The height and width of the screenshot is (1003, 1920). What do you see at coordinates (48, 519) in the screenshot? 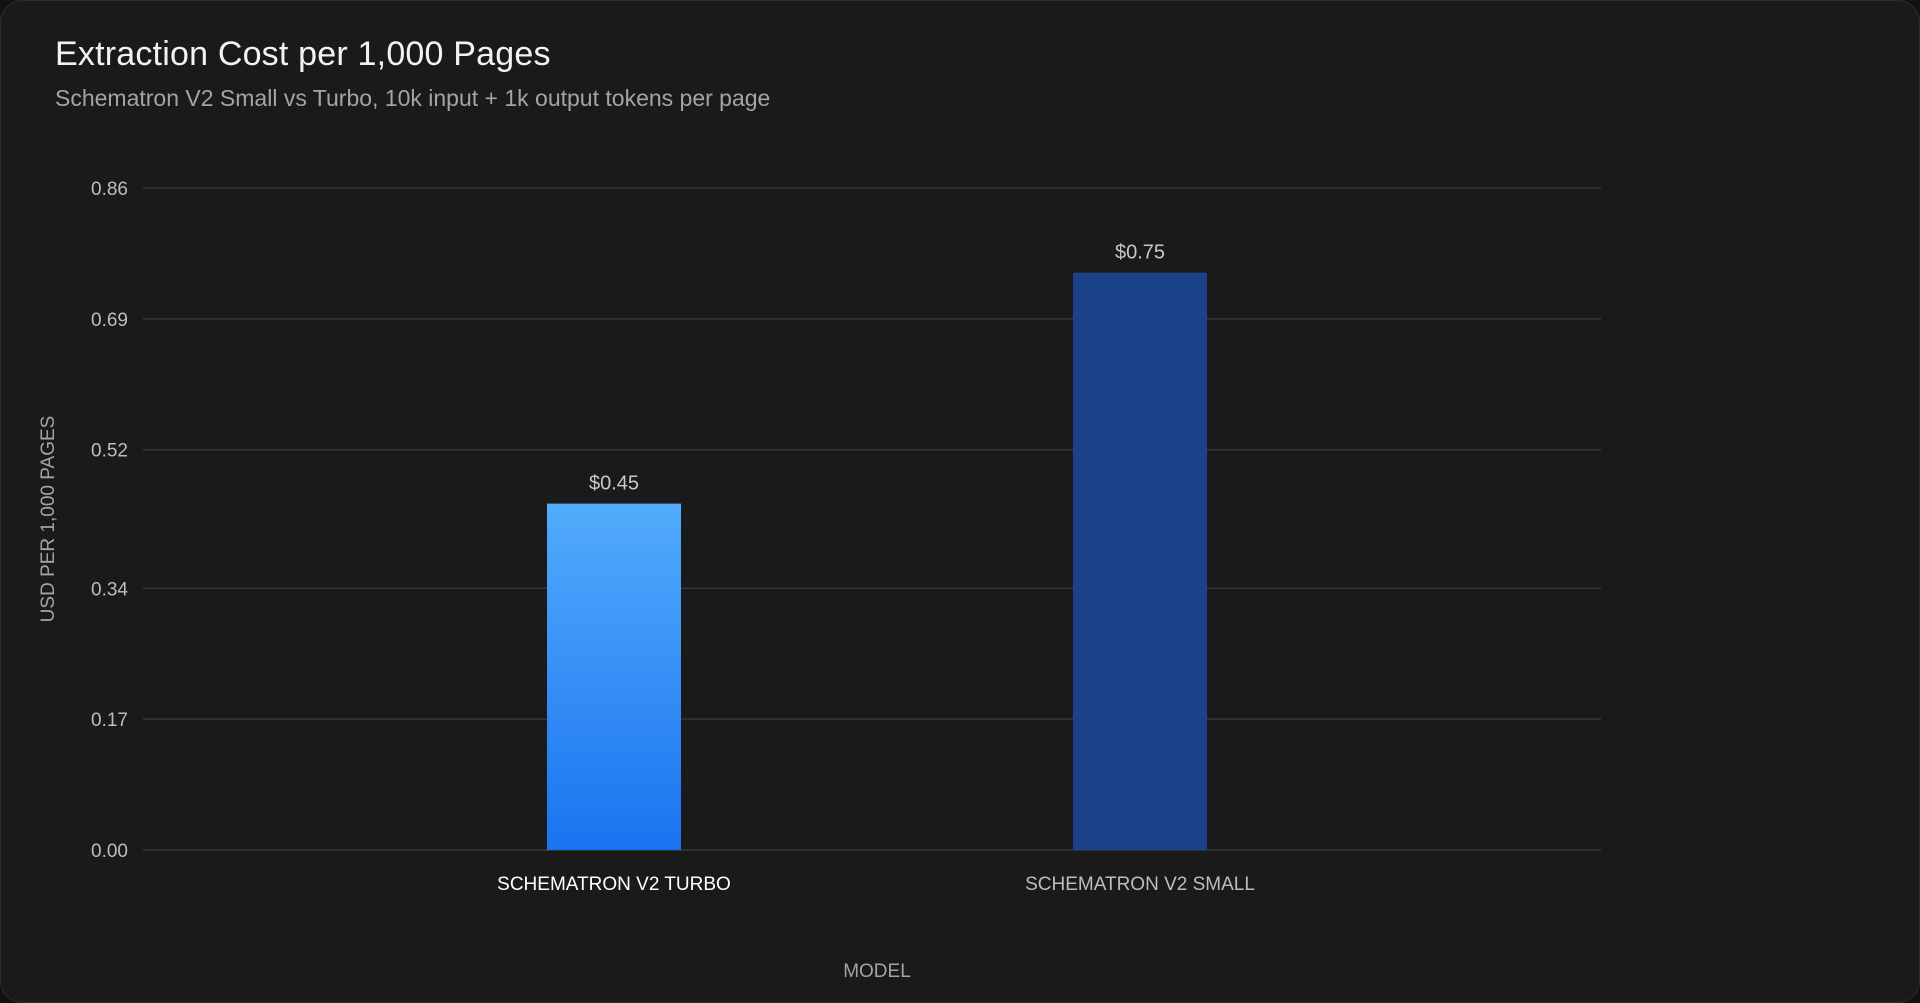
I see `y-axis-title: USD PER 1,000 PAGES` at bounding box center [48, 519].